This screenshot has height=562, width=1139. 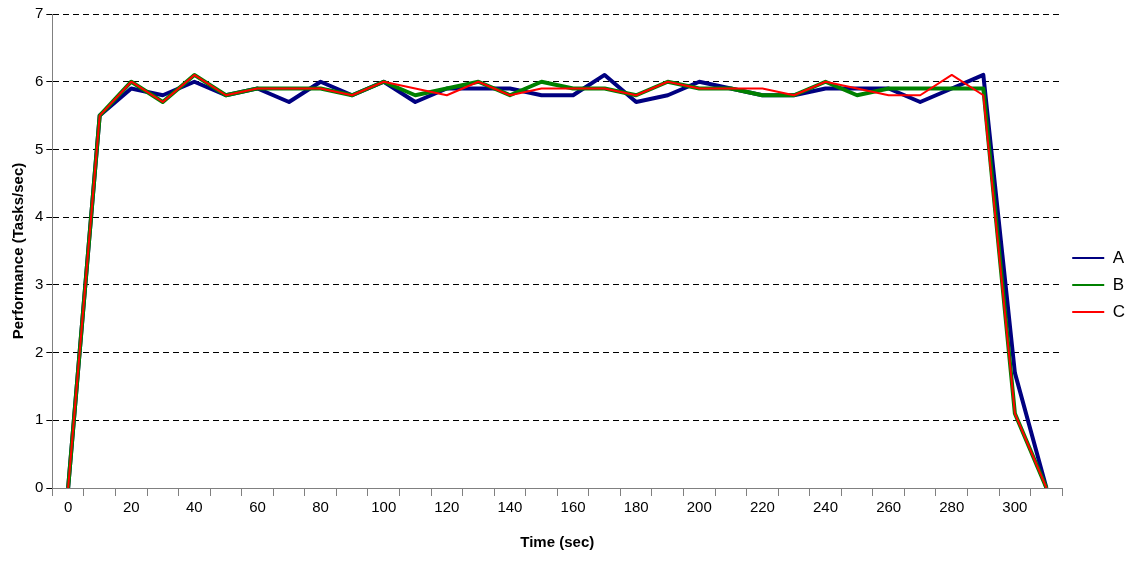 I want to click on x-tick-label: 20, so click(x=131, y=507).